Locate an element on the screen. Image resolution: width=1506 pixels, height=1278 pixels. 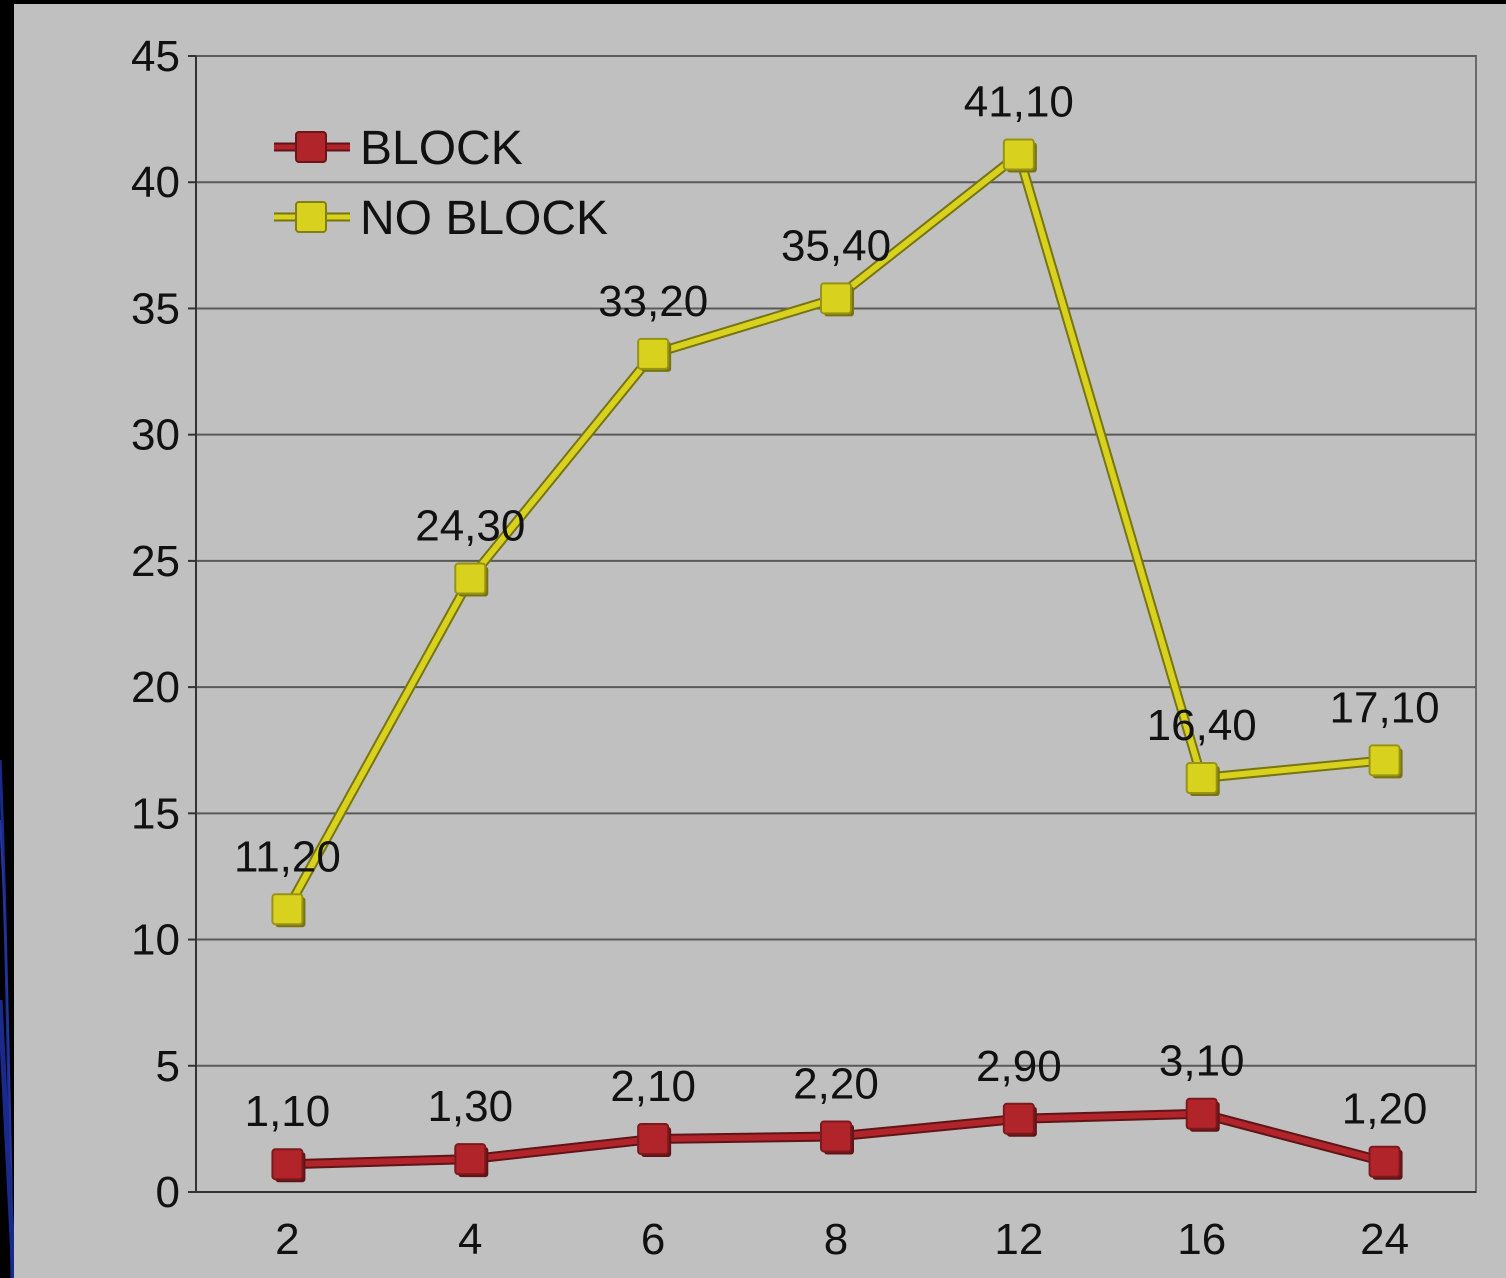
y-tick-label: 40 is located at coordinates (155, 182).